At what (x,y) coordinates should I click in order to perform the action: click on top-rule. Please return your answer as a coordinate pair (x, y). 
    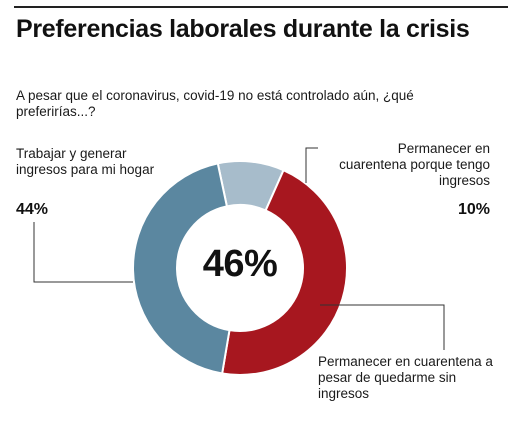
    Looking at the image, I should click on (261, 7).